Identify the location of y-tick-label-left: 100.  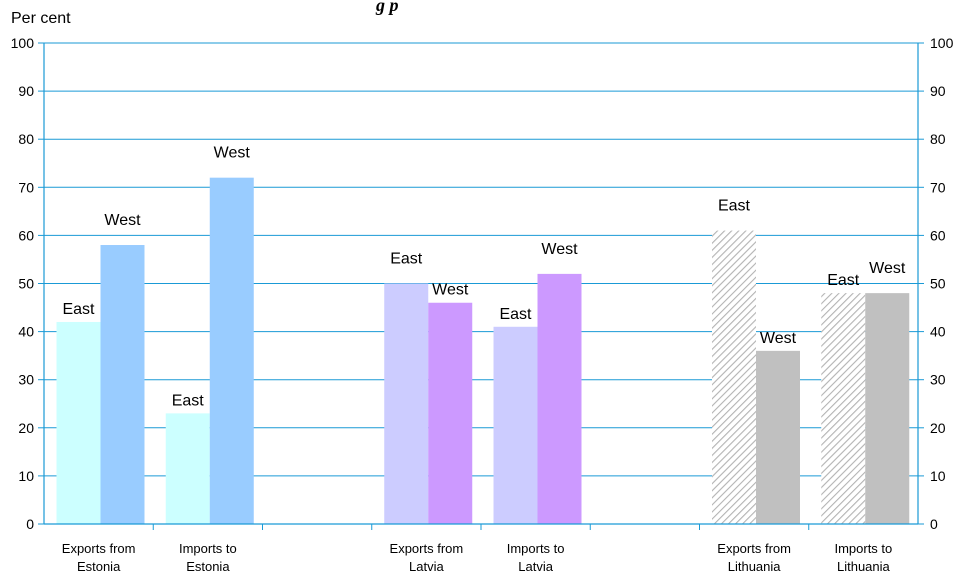
(23, 43).